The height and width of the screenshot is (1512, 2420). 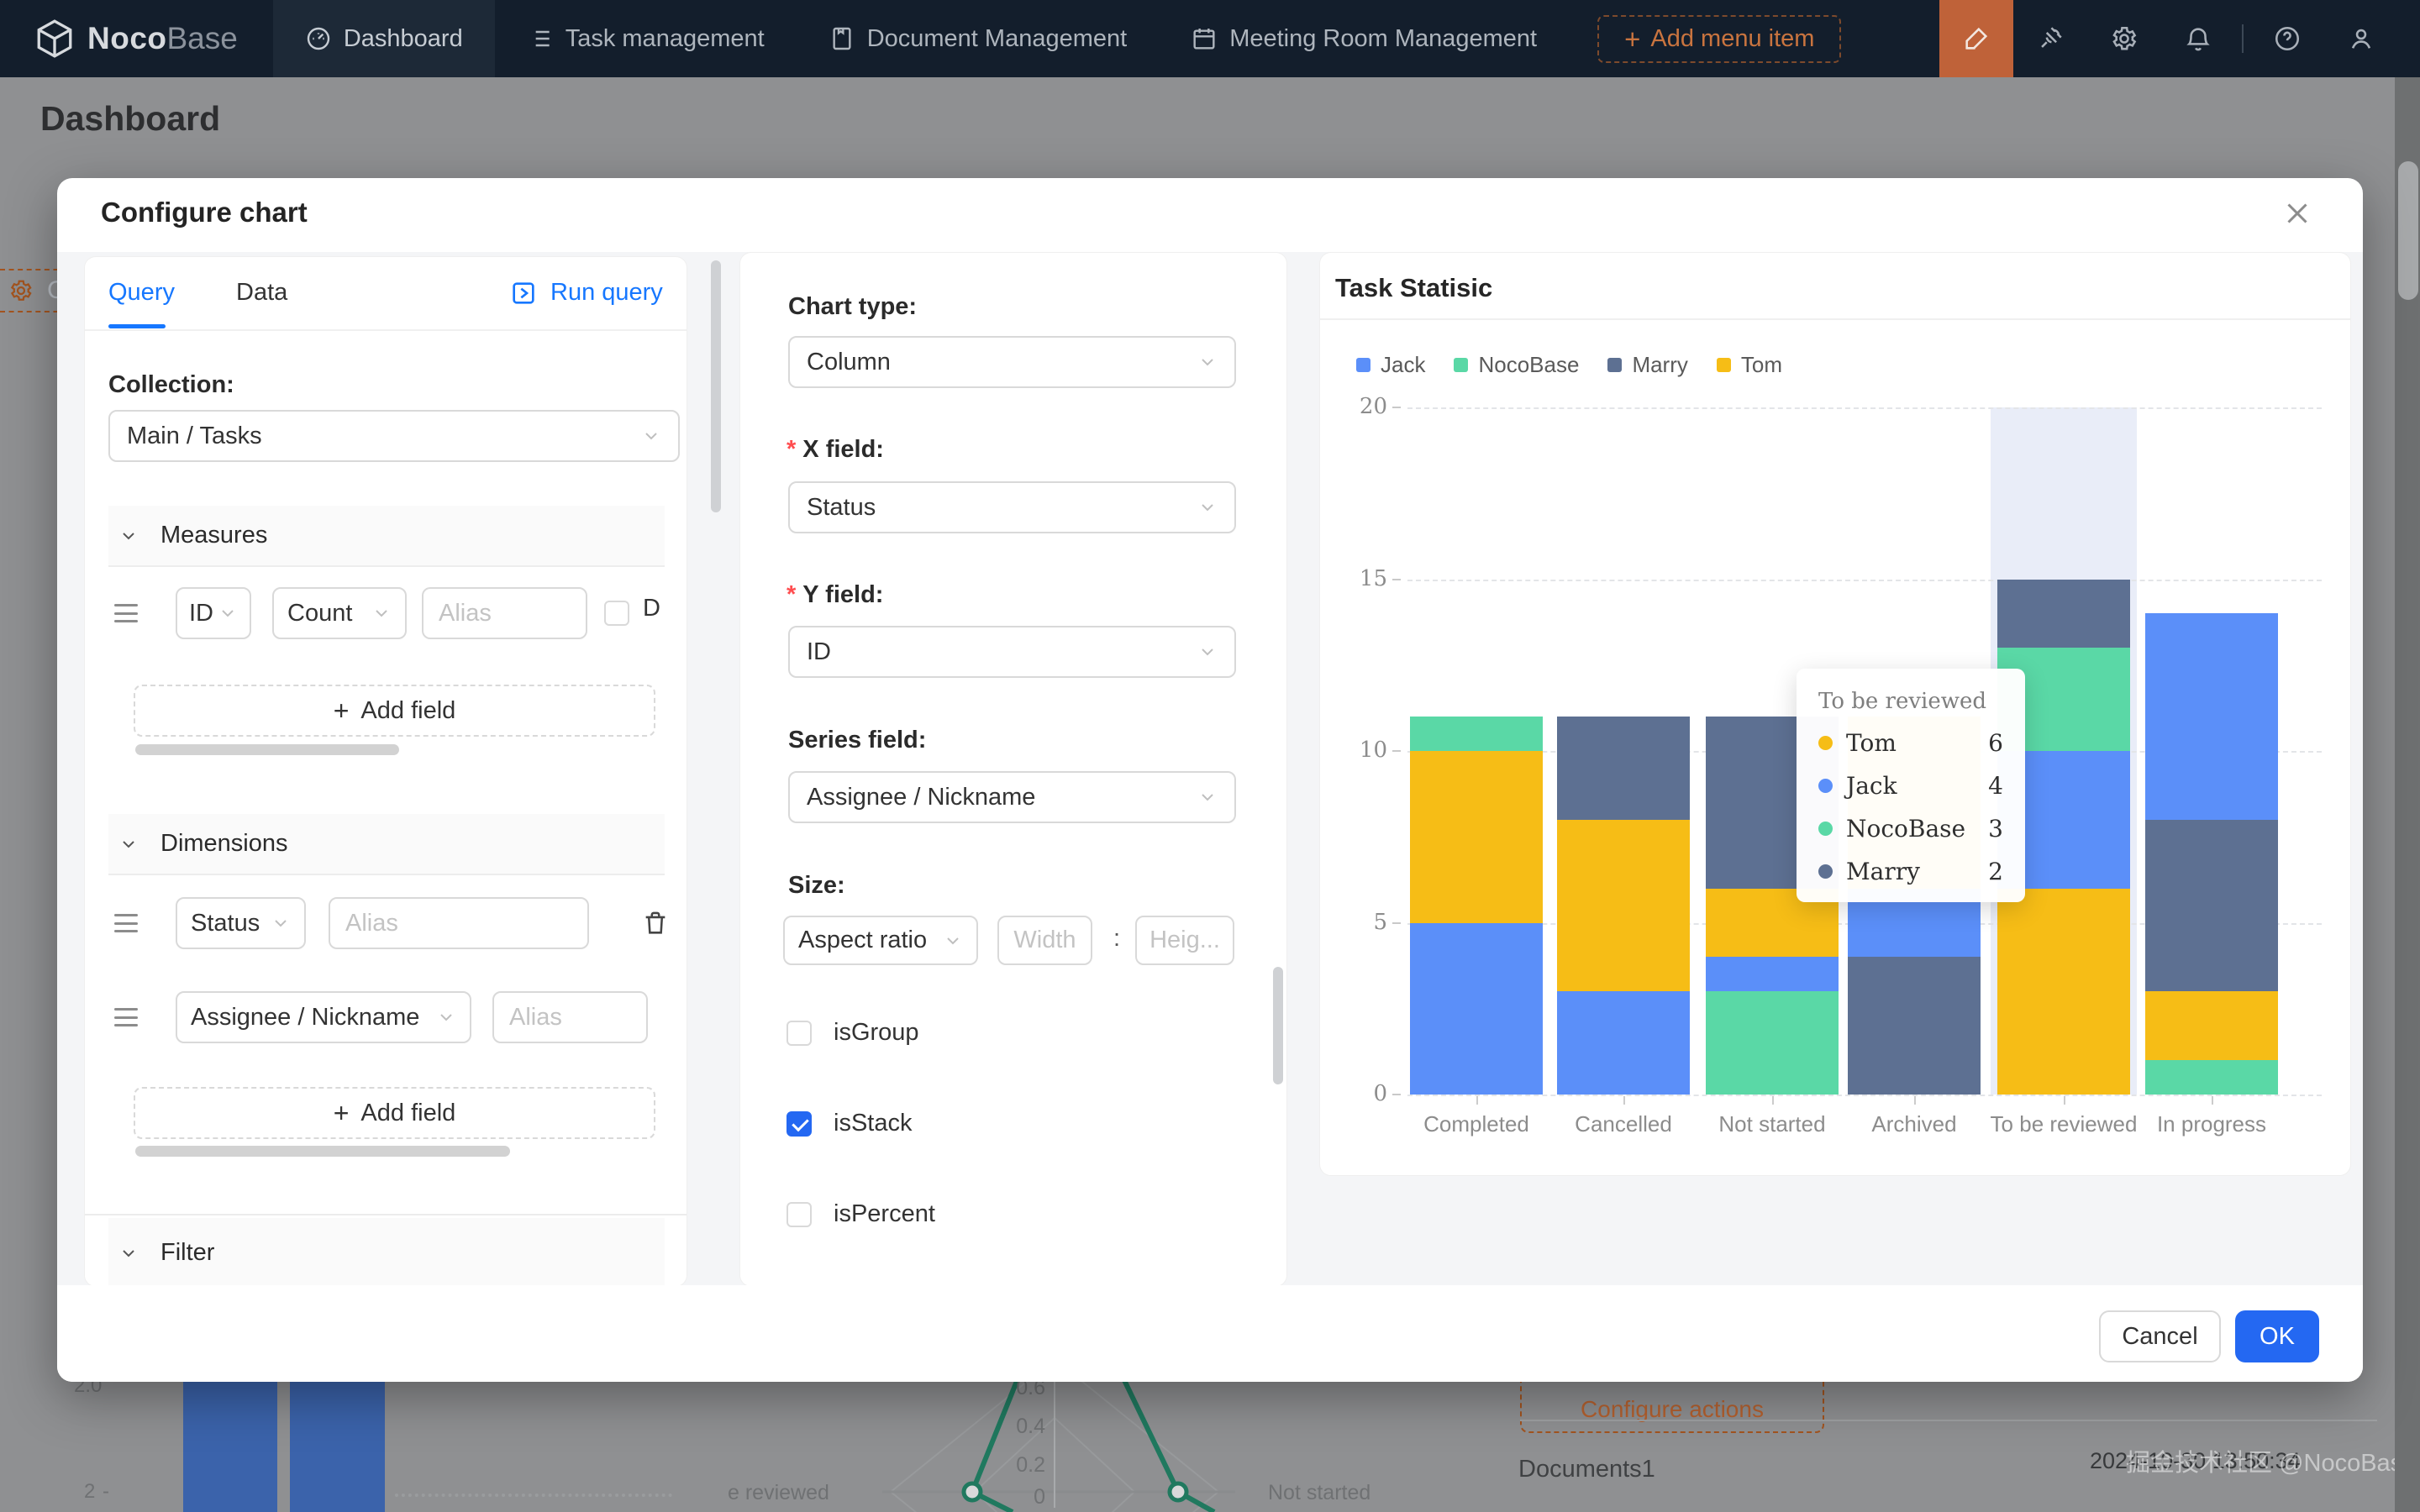 What do you see at coordinates (616, 613) in the screenshot?
I see `distinct-checkbox` at bounding box center [616, 613].